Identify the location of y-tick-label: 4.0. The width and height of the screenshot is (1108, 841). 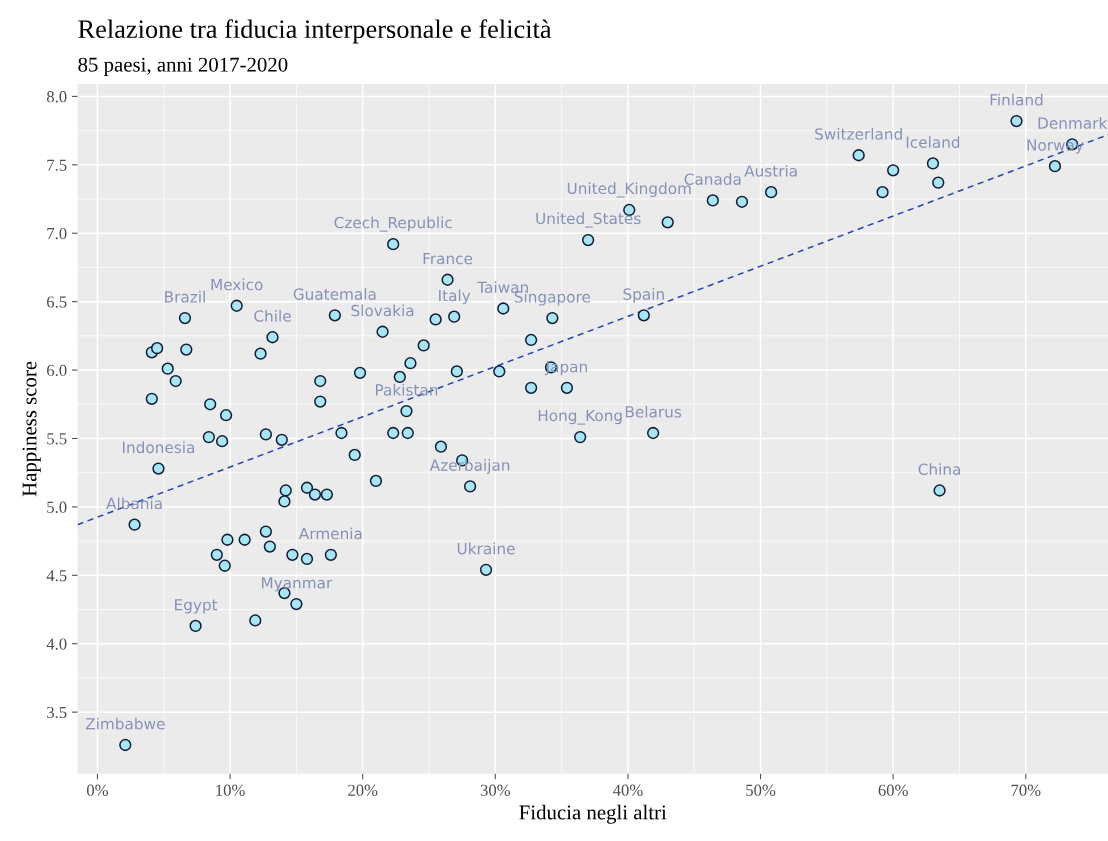
(56, 644).